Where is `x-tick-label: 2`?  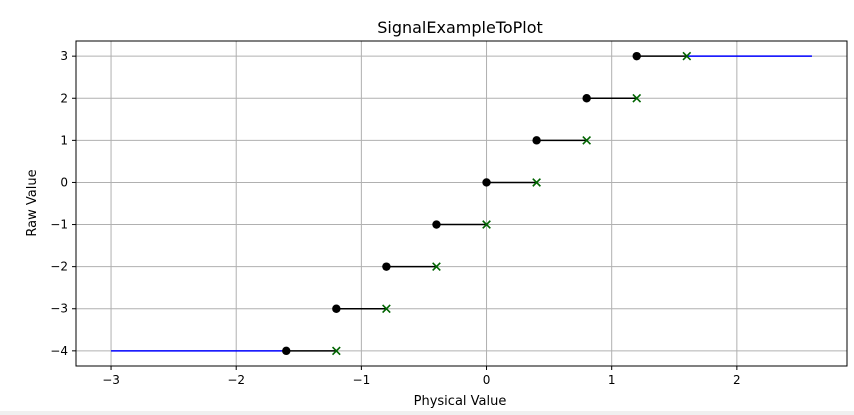 x-tick-label: 2 is located at coordinates (737, 380).